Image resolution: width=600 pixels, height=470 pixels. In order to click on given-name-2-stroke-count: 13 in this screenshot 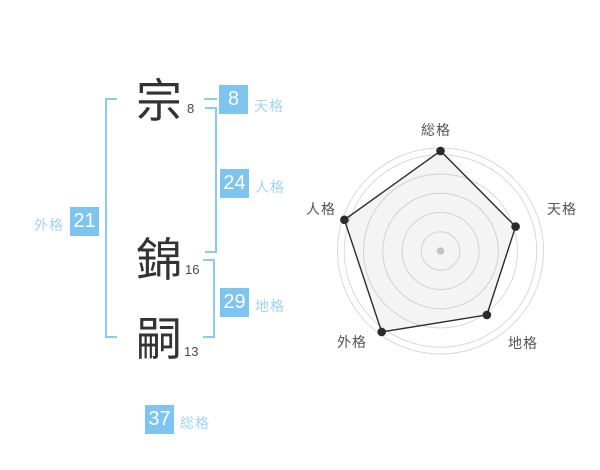, I will do `click(191, 351)`.